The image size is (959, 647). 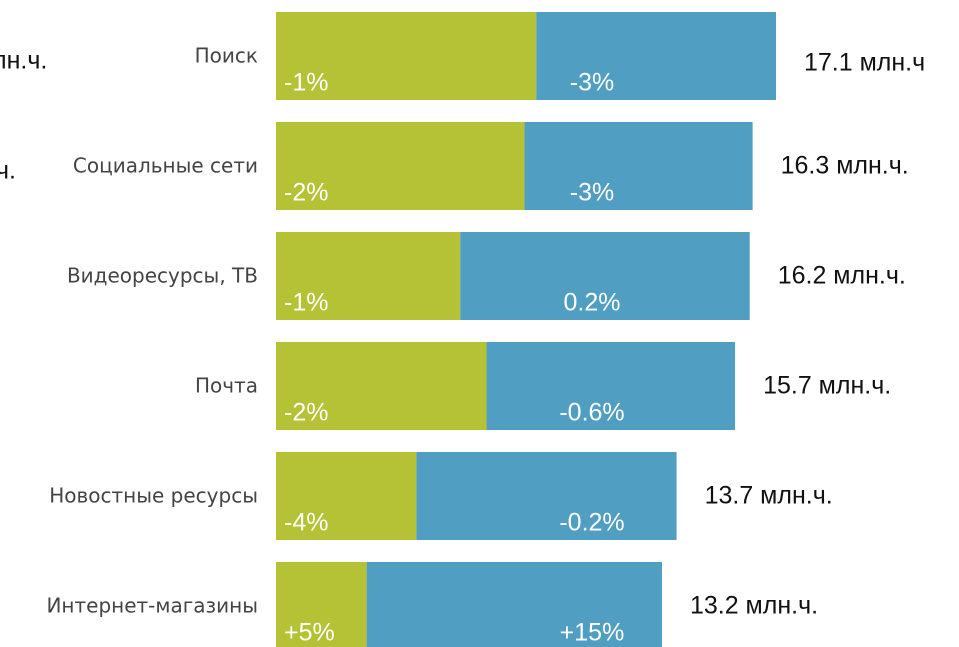 What do you see at coordinates (306, 523) in the screenshot?
I see `change-label: -4%` at bounding box center [306, 523].